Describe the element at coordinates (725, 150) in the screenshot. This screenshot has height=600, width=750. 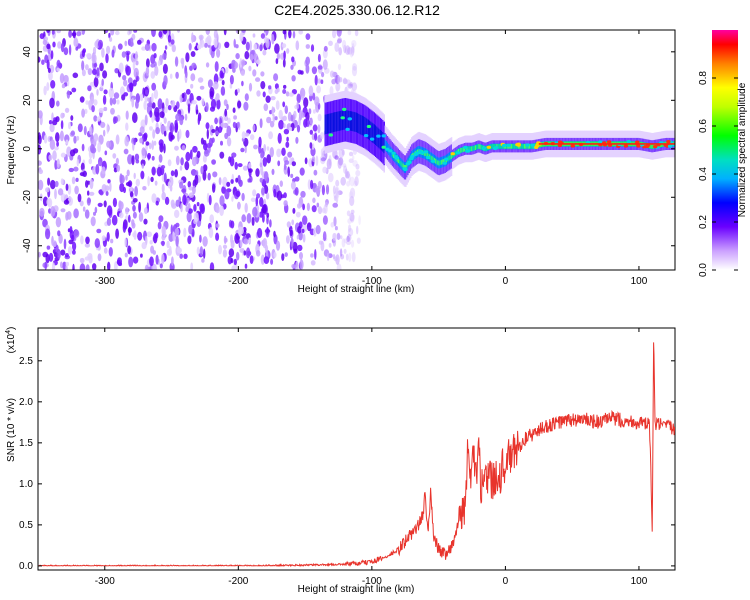
I see `colorbar-gradient` at that location.